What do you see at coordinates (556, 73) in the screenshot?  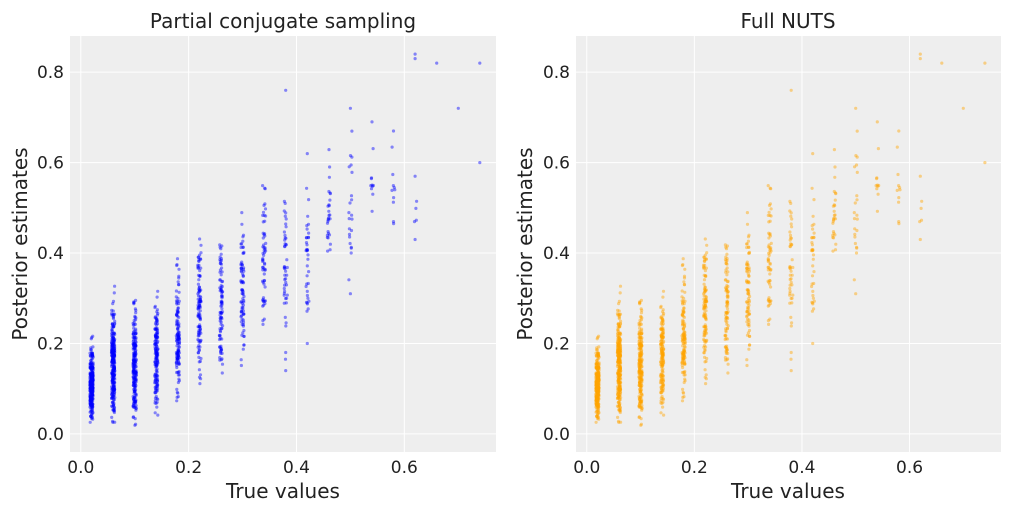 I see `y-tick-label: 0.8` at bounding box center [556, 73].